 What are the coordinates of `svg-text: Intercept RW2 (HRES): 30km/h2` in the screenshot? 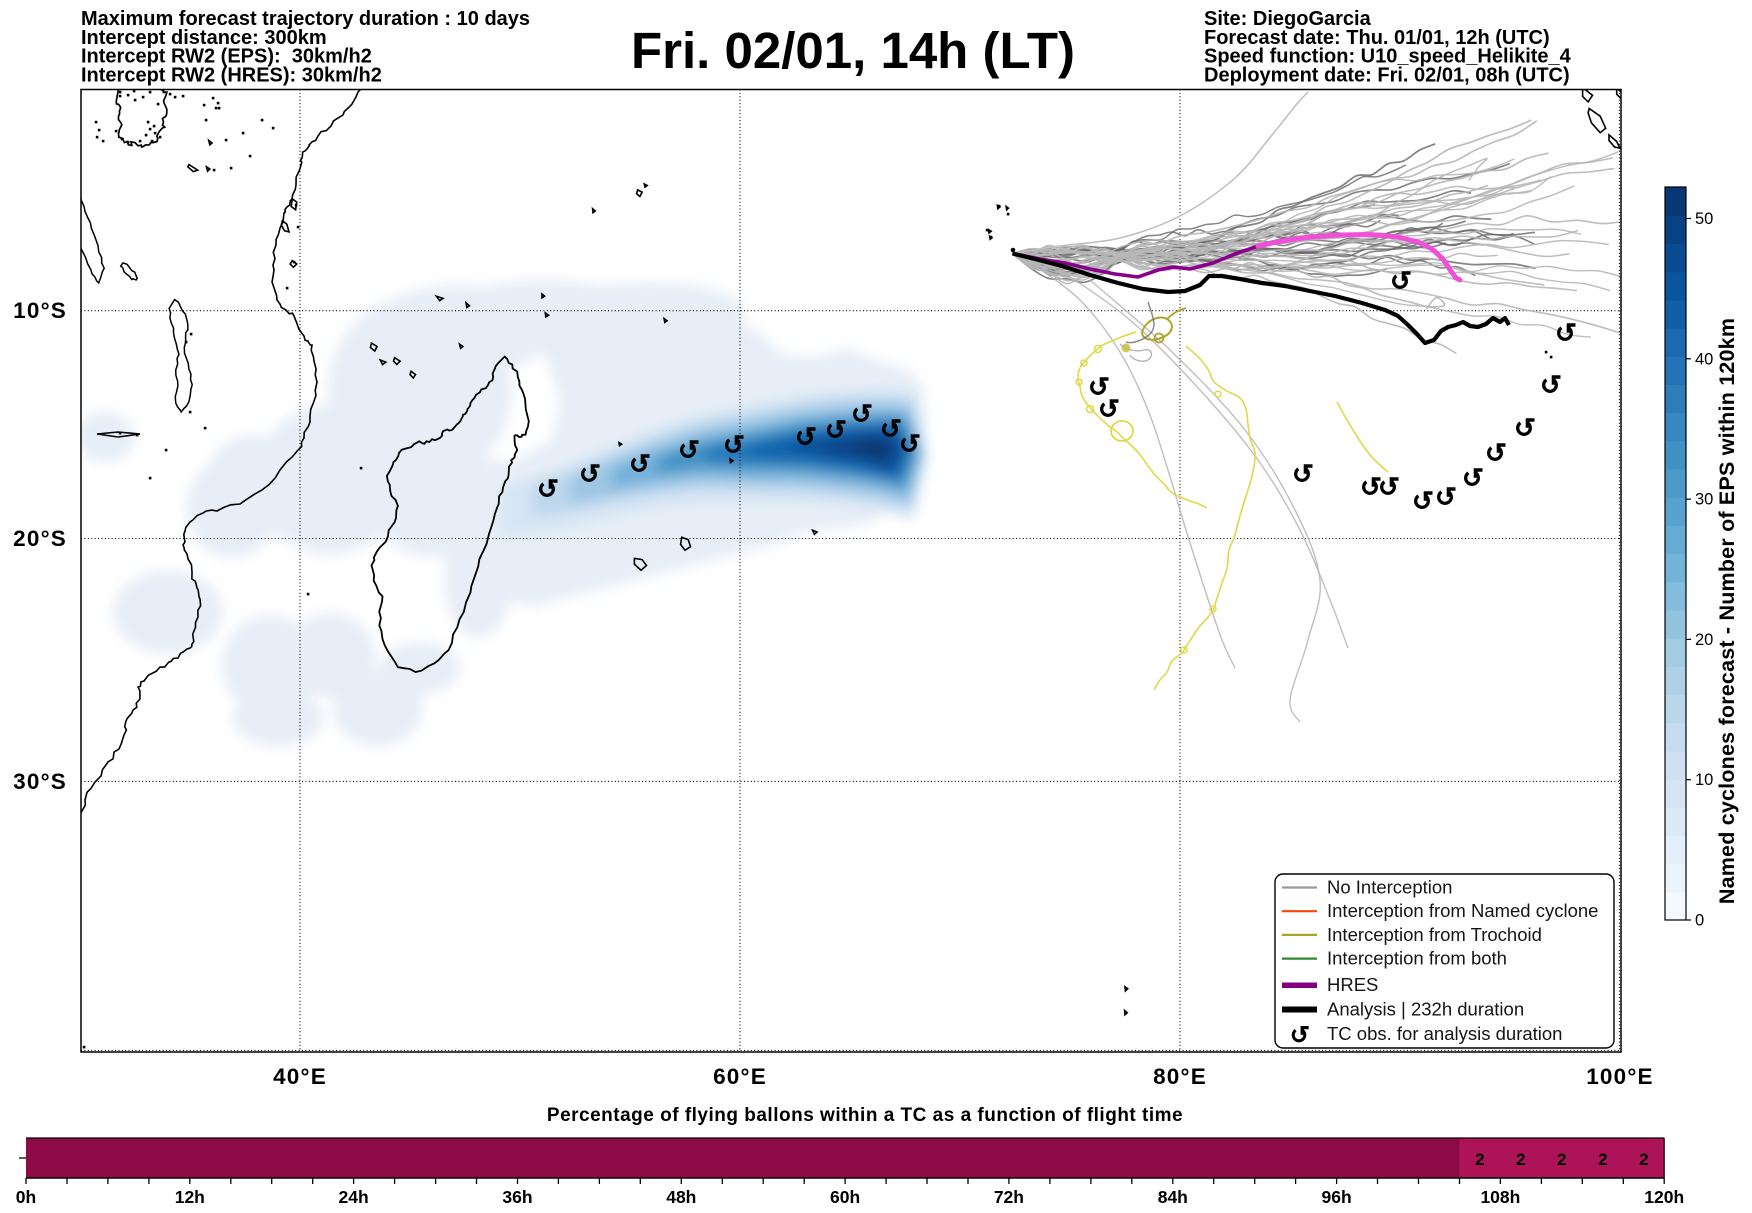 It's located at (231, 75).